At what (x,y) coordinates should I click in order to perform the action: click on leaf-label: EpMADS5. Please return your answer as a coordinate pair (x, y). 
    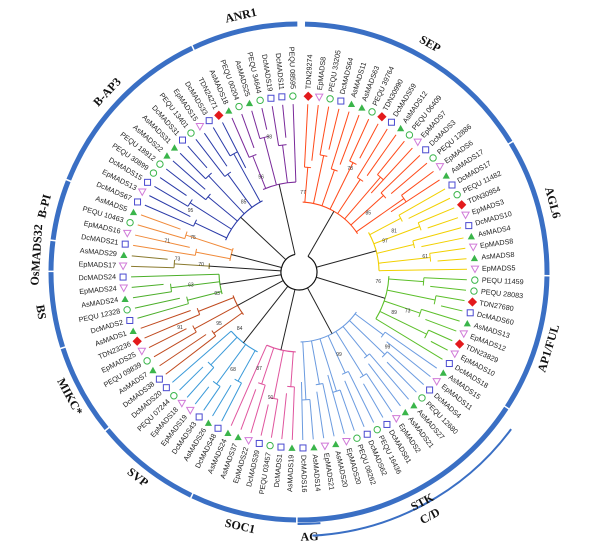
    Looking at the image, I should click on (499, 268).